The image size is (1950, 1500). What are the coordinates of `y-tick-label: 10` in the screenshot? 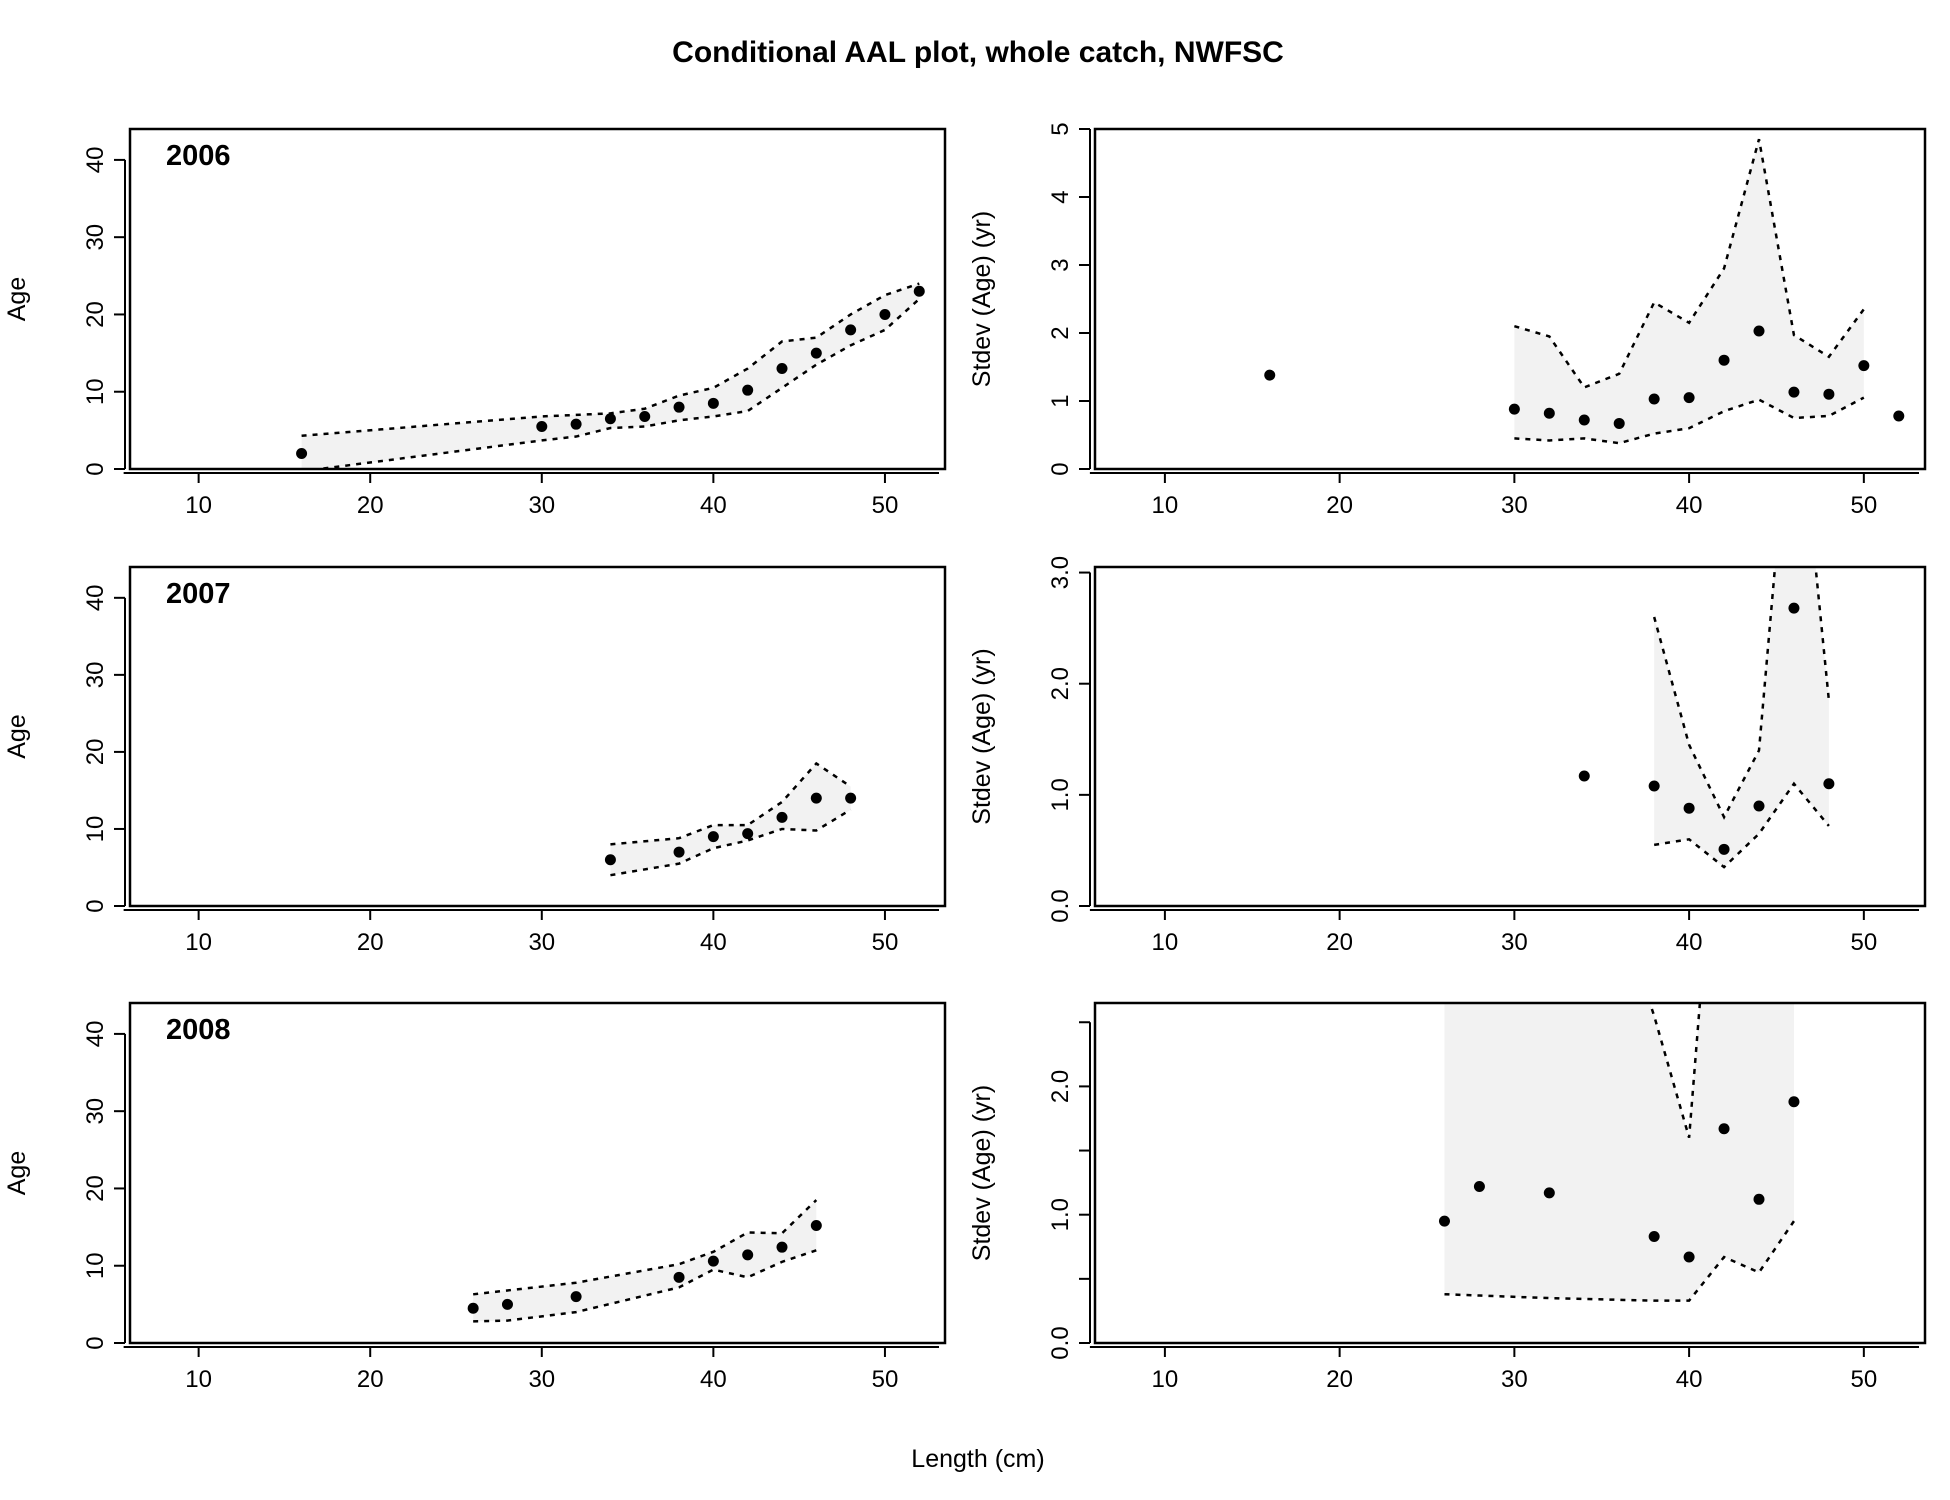 It's located at (95, 829).